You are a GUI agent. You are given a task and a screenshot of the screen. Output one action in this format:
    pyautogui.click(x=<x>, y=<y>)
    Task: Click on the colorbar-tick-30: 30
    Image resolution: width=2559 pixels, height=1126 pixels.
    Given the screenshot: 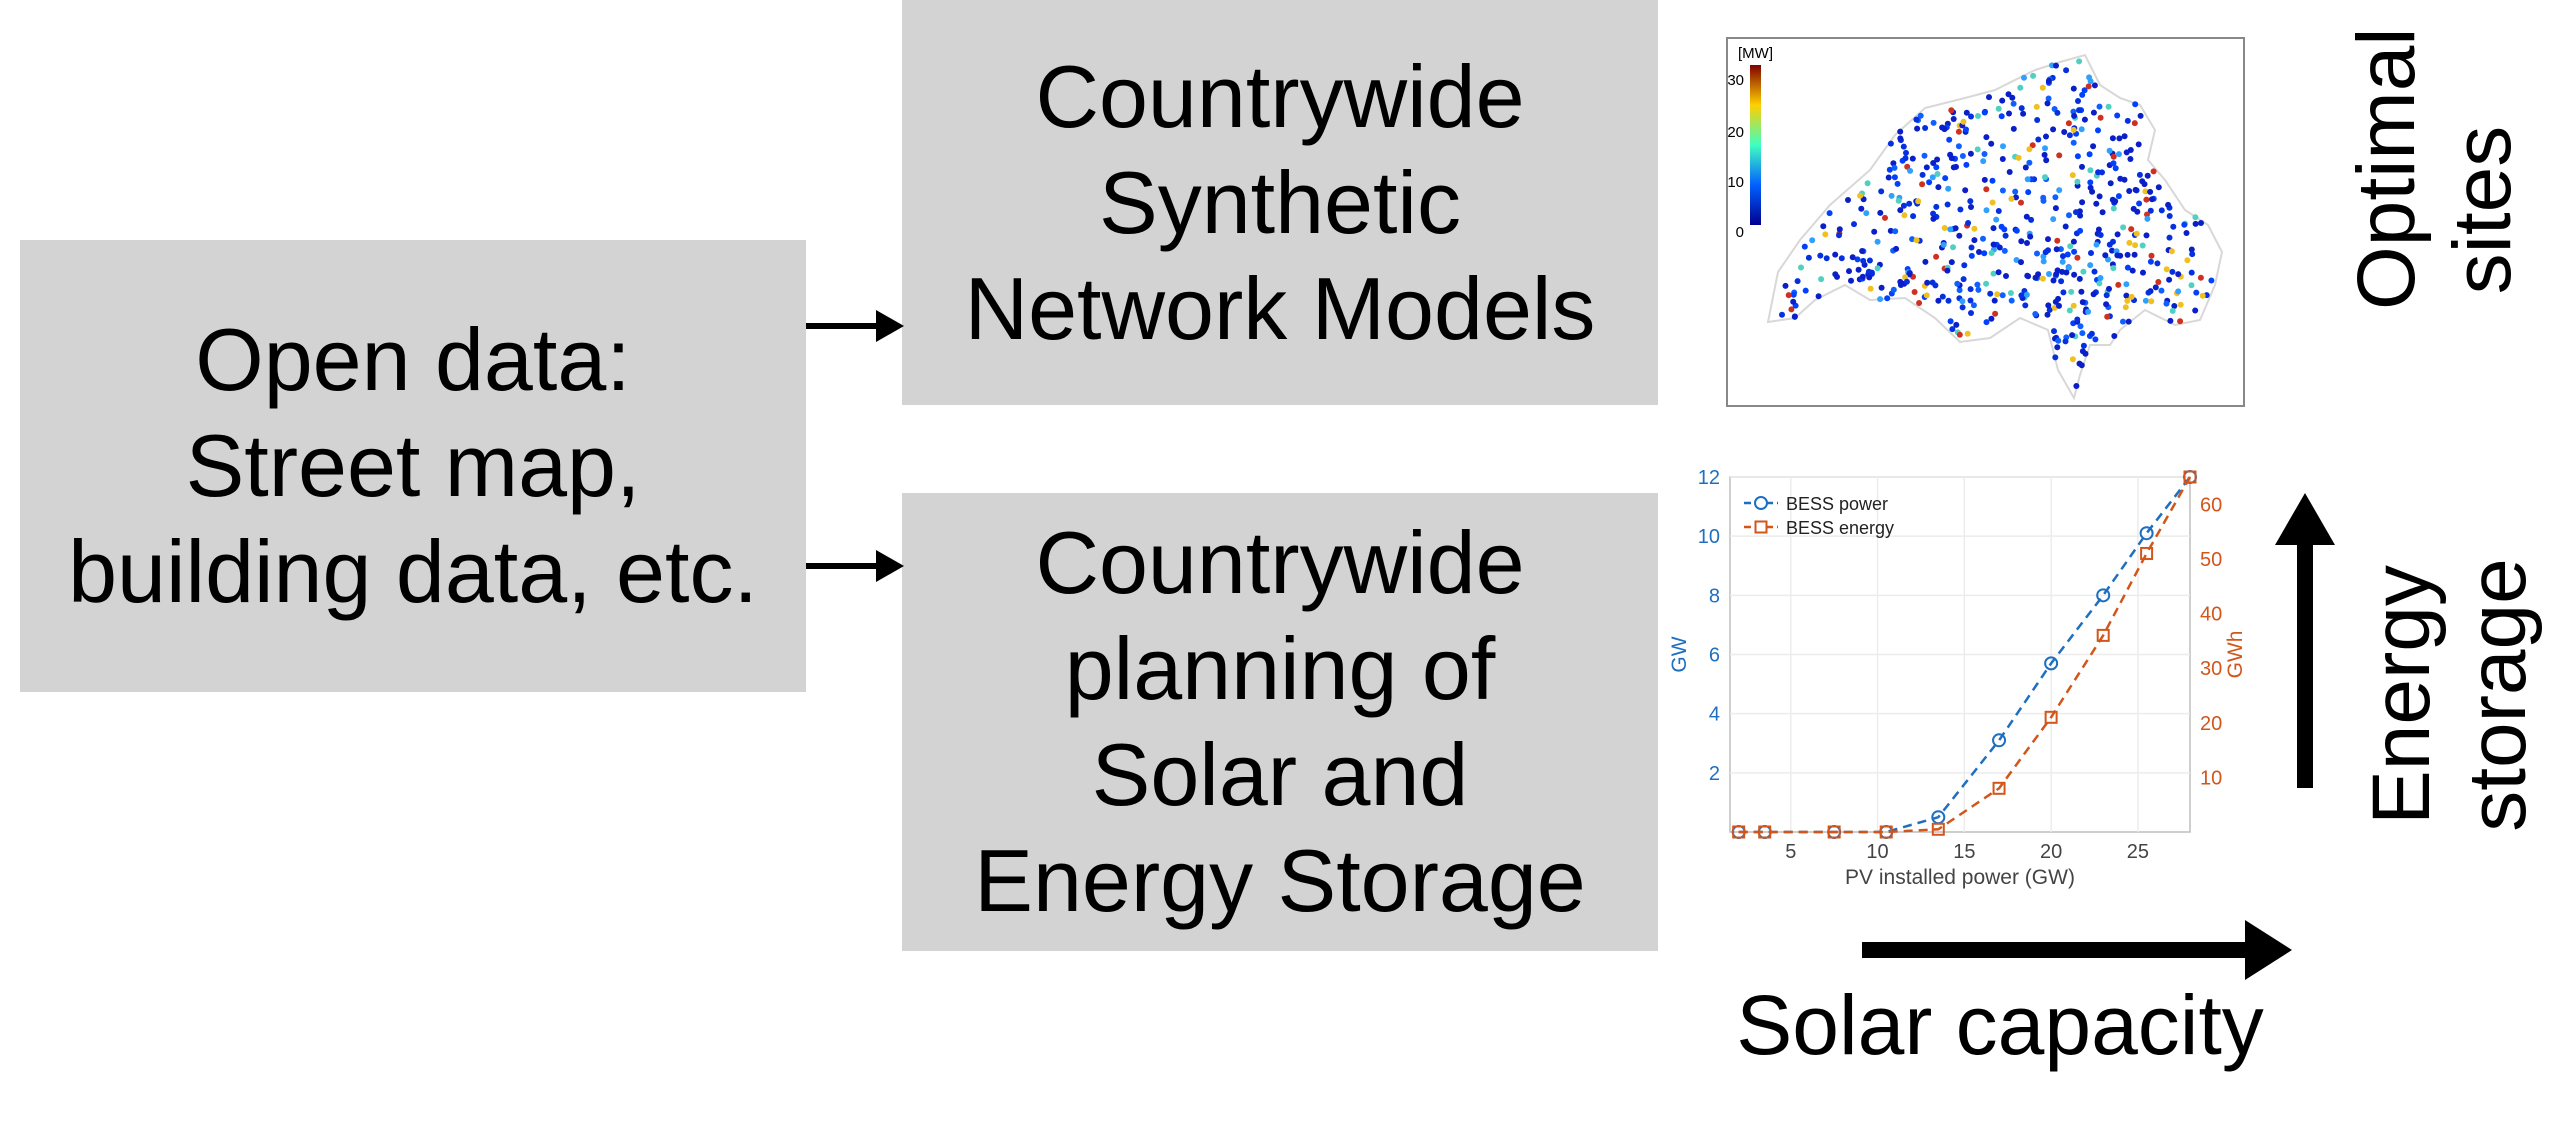 What is the action you would take?
    pyautogui.click(x=1735, y=80)
    